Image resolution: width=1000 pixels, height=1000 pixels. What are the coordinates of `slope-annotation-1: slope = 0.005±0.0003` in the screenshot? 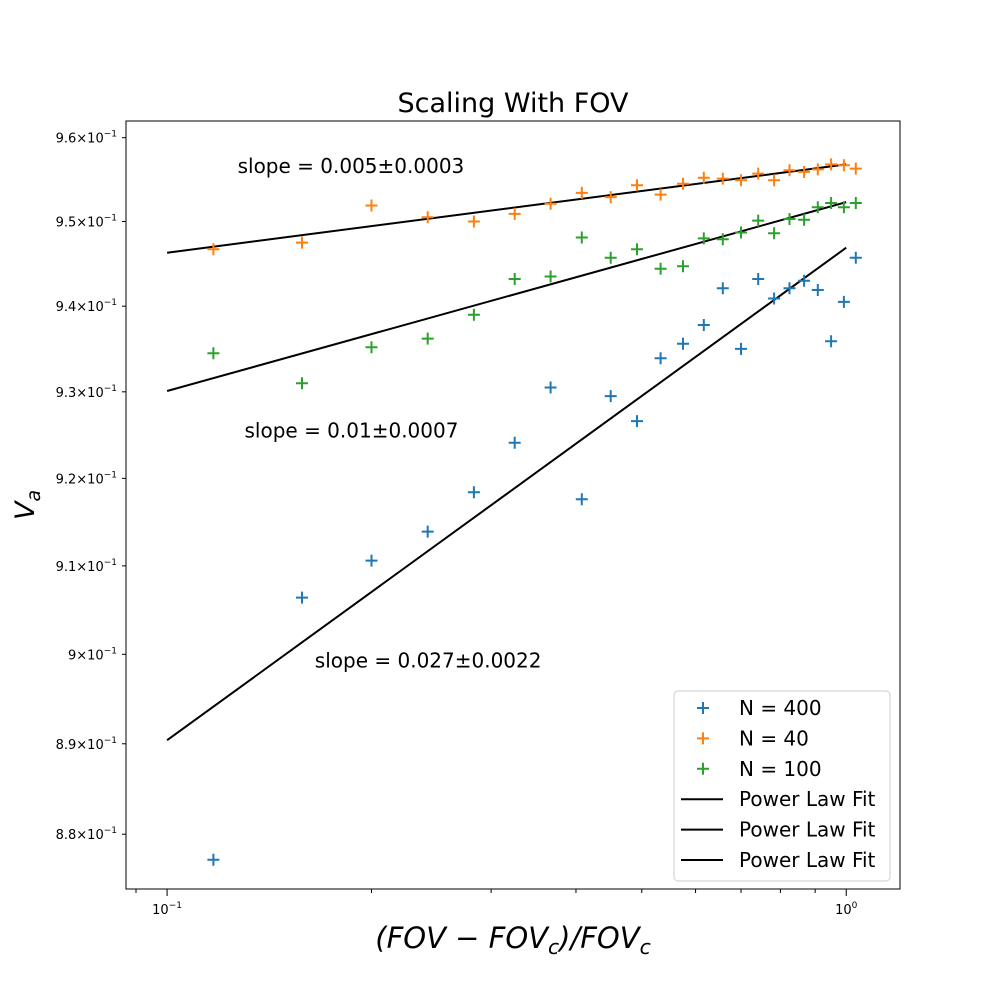 It's located at (351, 166).